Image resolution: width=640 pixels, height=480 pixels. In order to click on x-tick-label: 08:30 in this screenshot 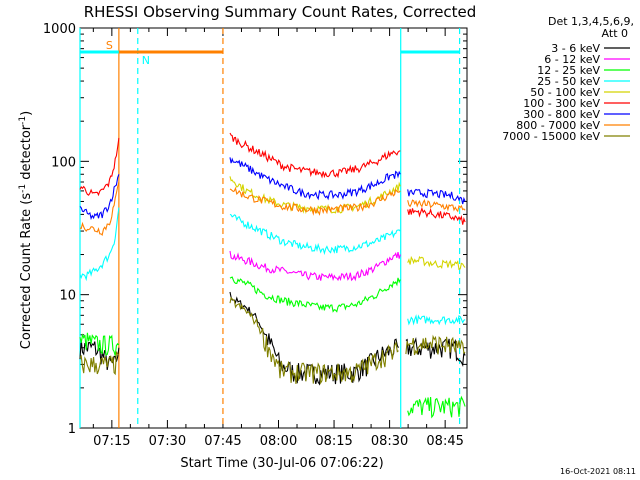, I will do `click(389, 441)`.